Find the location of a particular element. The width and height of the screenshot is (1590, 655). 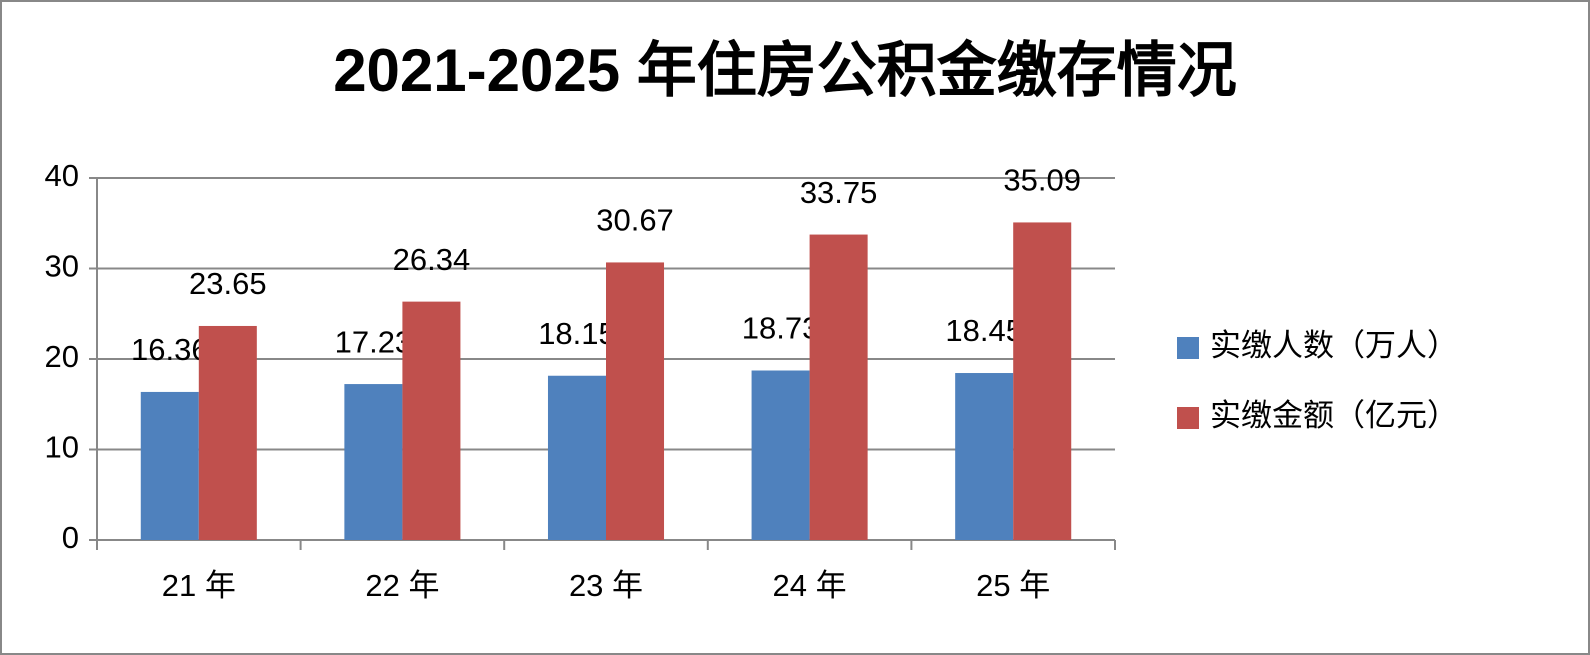

data-label: 35.09 is located at coordinates (1042, 180).